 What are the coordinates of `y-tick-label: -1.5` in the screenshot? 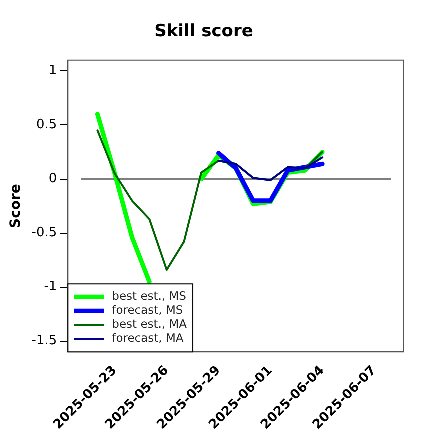 It's located at (45, 341).